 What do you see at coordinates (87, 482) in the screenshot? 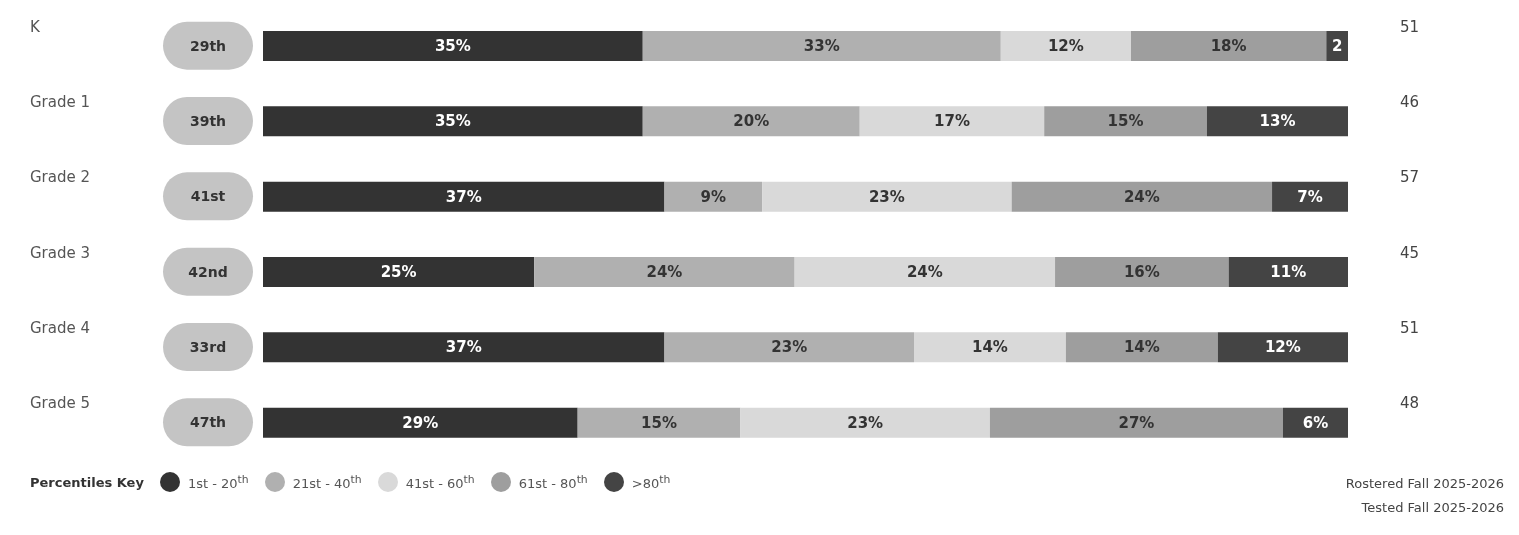
I see `legend-title: Percentiles Key` at bounding box center [87, 482].